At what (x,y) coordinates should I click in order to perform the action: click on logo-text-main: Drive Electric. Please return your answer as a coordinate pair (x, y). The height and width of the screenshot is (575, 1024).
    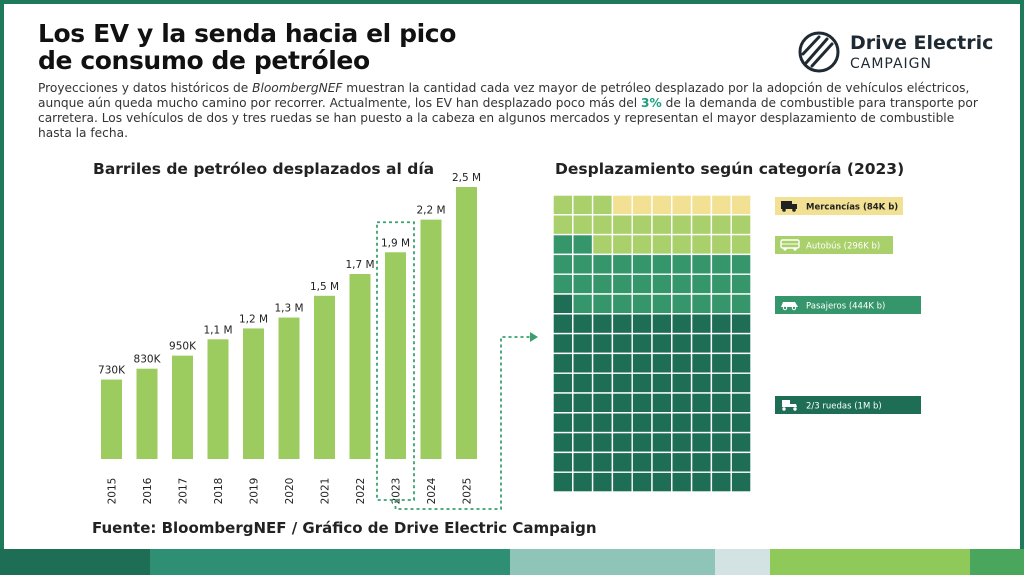
    Looking at the image, I should click on (922, 43).